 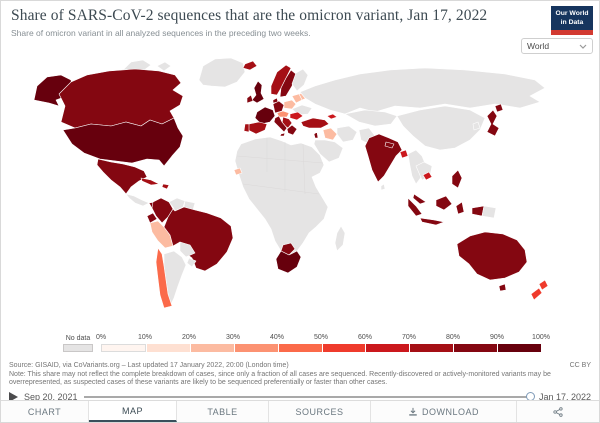 What do you see at coordinates (432, 221) in the screenshot?
I see `country-java` at bounding box center [432, 221].